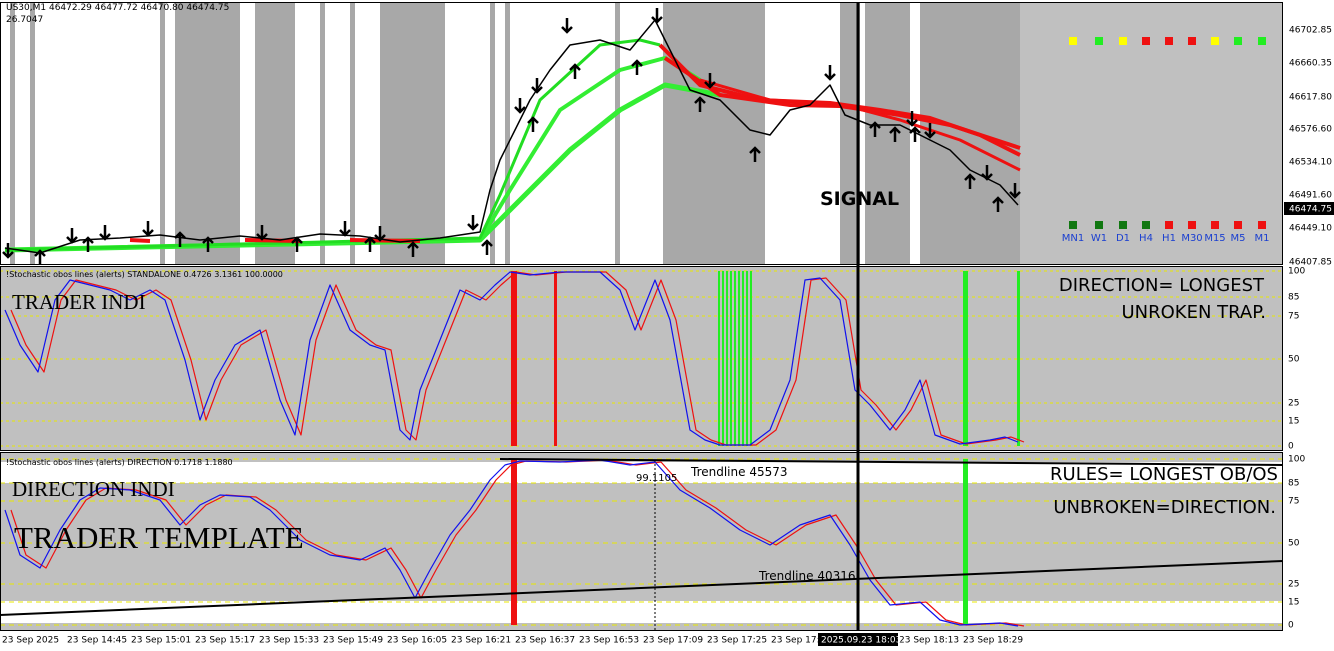 Image resolution: width=1334 pixels, height=651 pixels. Describe the element at coordinates (93, 489) in the screenshot. I see `direction-label: DIRECTION INDI` at that location.